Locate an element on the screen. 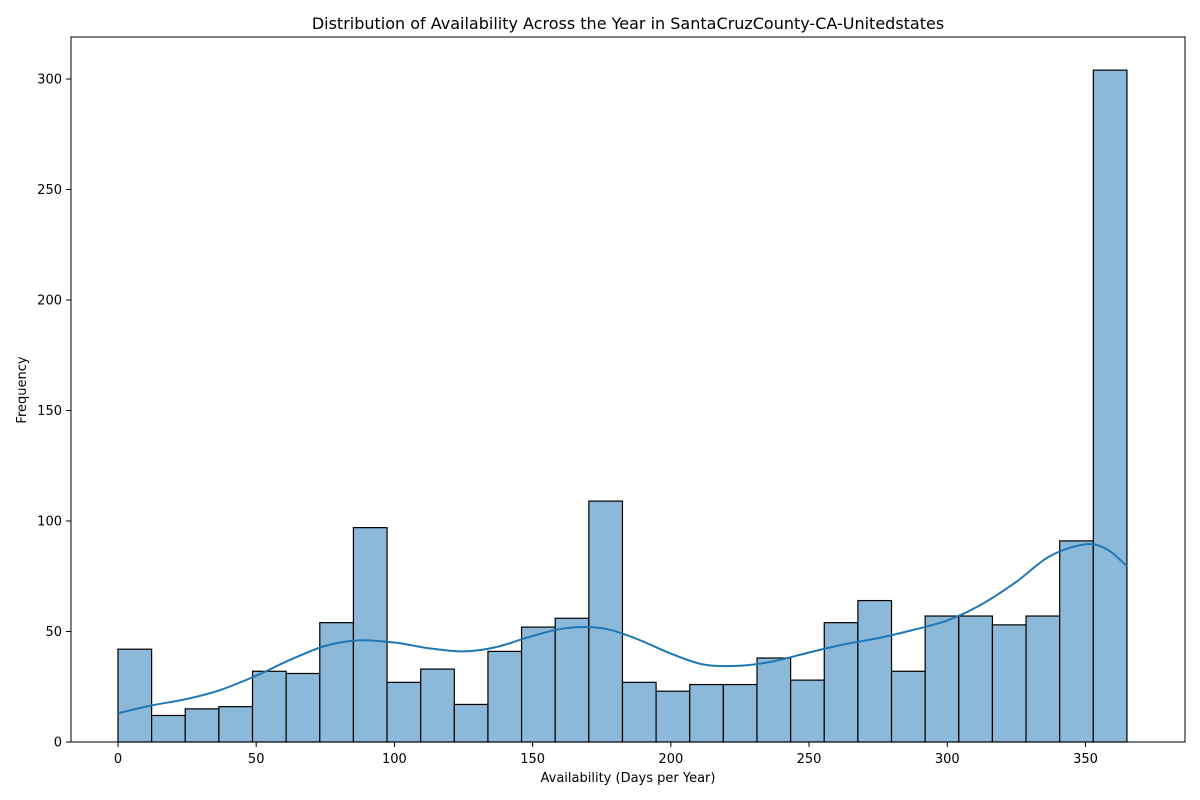  x-tick-label: 50 is located at coordinates (256, 759).